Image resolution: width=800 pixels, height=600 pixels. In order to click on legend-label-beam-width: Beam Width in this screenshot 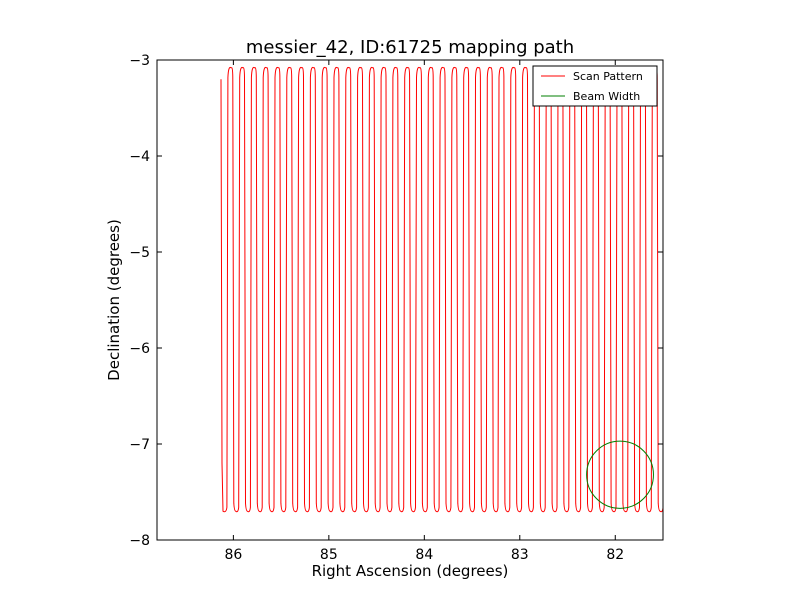, I will do `click(606, 96)`.